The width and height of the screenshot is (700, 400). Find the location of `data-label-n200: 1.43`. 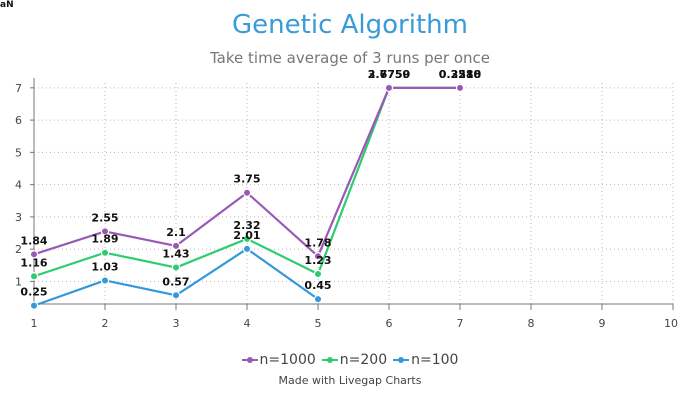

data-label-n200: 1.43 is located at coordinates (175, 254).